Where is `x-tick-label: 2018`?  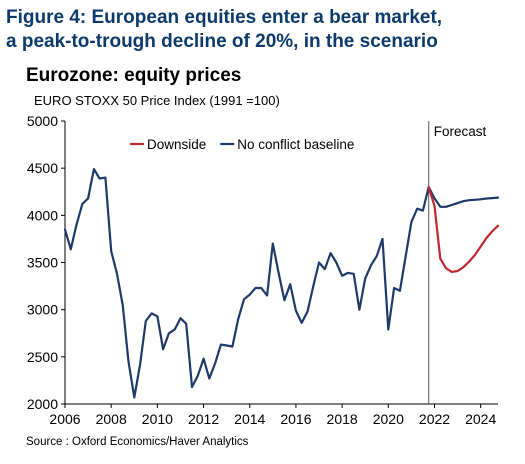 x-tick-label: 2018 is located at coordinates (342, 419).